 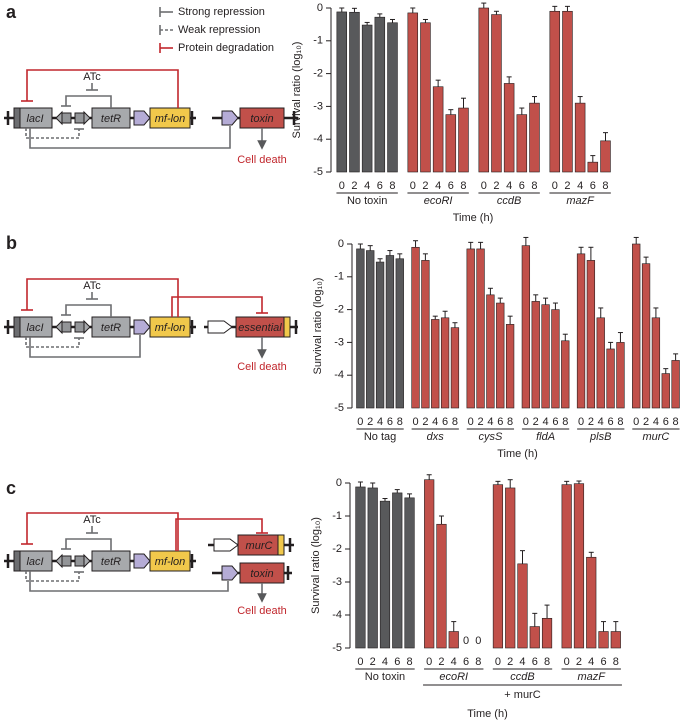 What do you see at coordinates (339, 342) in the screenshot?
I see `y-tick-label: -3` at bounding box center [339, 342].